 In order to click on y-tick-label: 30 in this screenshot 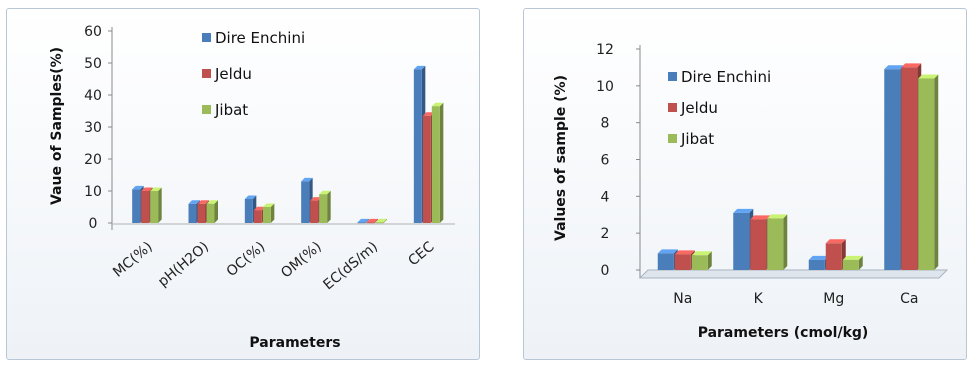, I will do `click(93, 128)`.